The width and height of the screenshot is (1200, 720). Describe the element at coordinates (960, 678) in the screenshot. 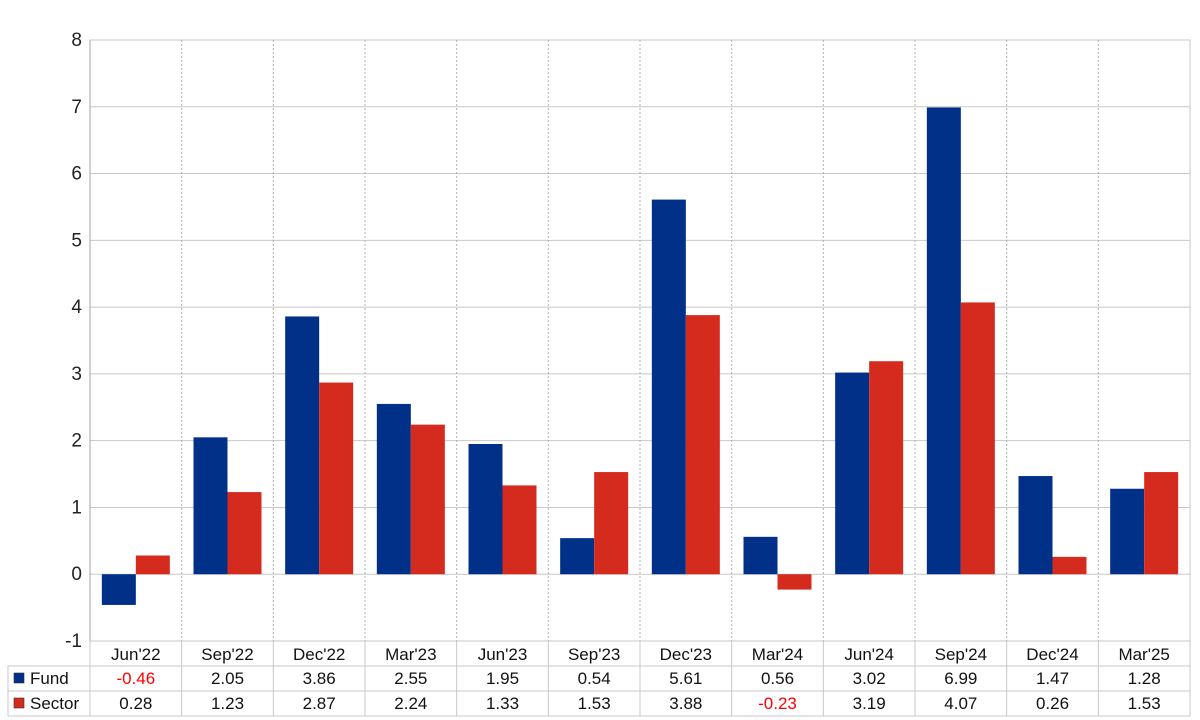

I see `table-value-fund: 6.99` at that location.